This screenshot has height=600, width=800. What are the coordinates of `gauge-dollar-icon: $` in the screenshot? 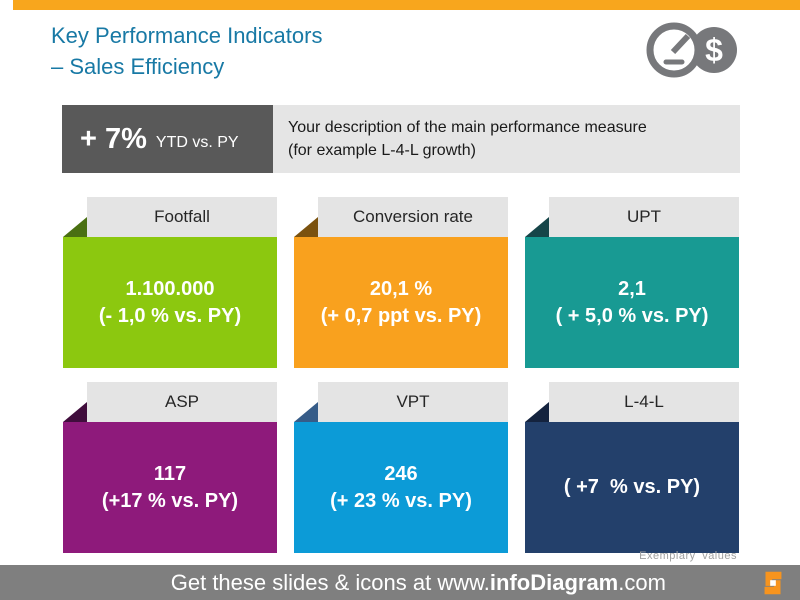 It's located at (691, 50).